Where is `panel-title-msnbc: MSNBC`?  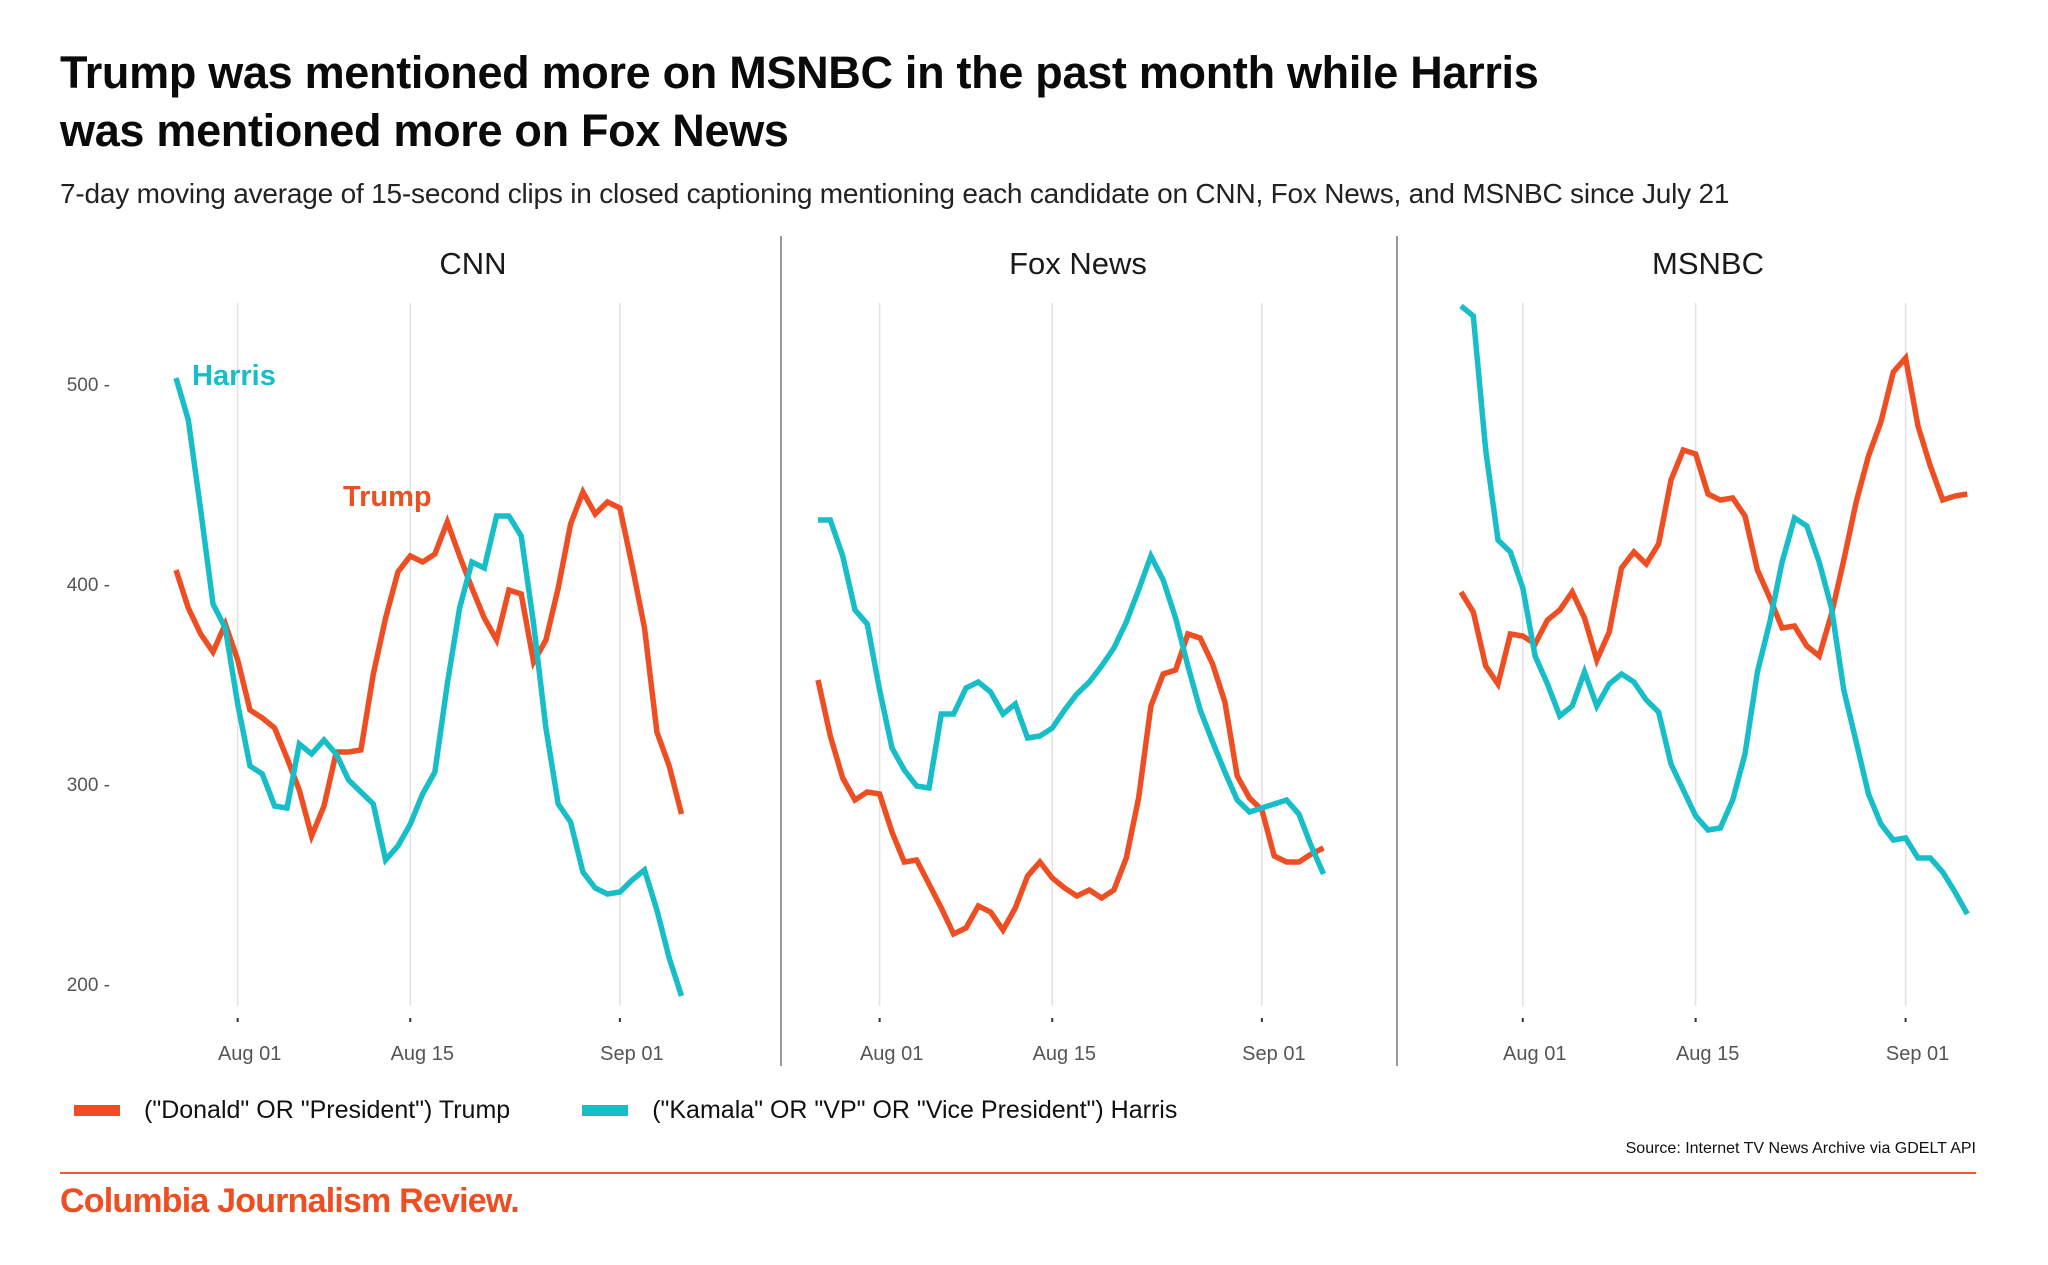 panel-title-msnbc: MSNBC is located at coordinates (1708, 263).